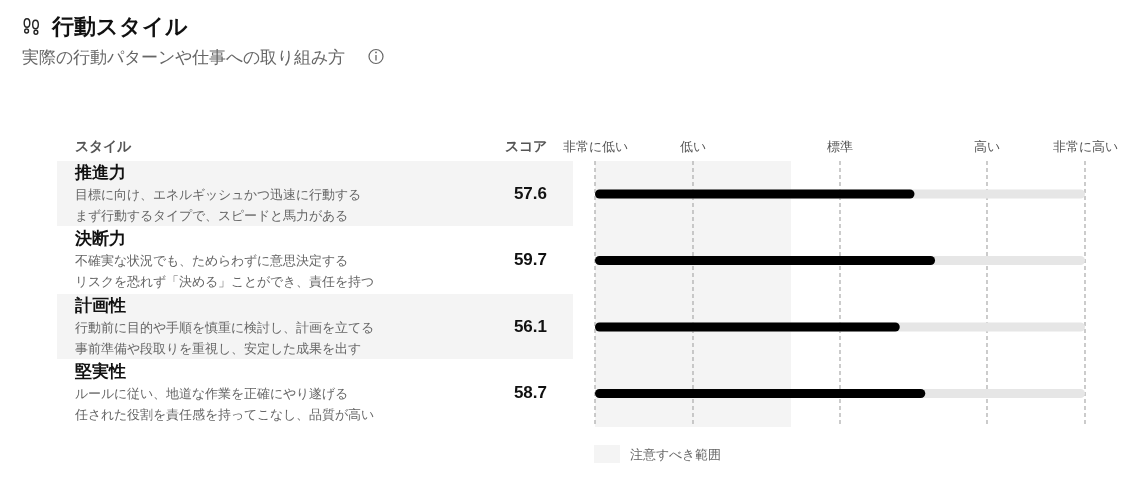 The height and width of the screenshot is (486, 1123). Describe the element at coordinates (100, 305) in the screenshot. I see `category: 計画性` at that location.